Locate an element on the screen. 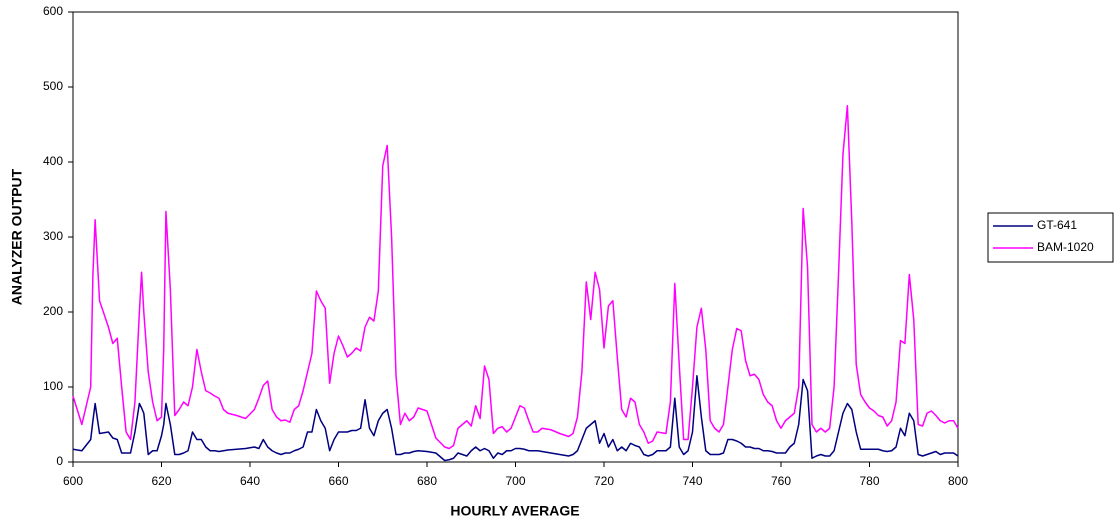 This screenshot has height=525, width=1117. x-tick-label: 600 is located at coordinates (73, 481).